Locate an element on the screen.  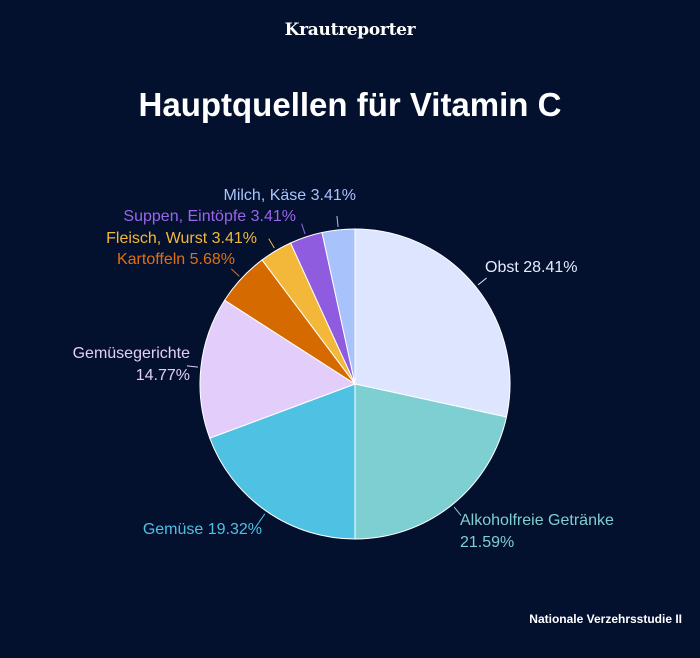
pie-slice-milch-kaese is located at coordinates (338, 306).